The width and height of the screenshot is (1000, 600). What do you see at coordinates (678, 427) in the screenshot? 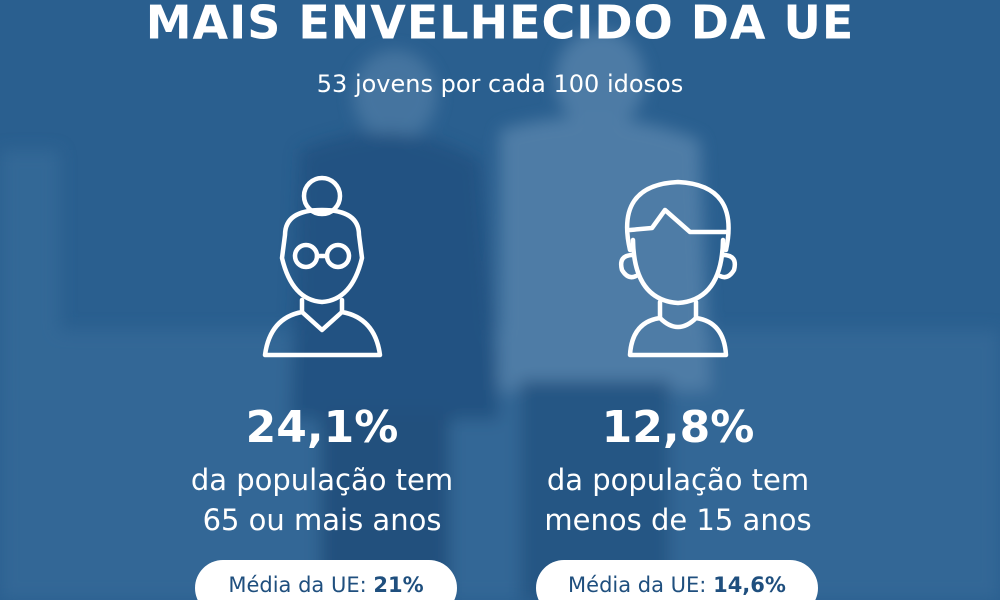
I see `stat-value: 12,8%` at bounding box center [678, 427].